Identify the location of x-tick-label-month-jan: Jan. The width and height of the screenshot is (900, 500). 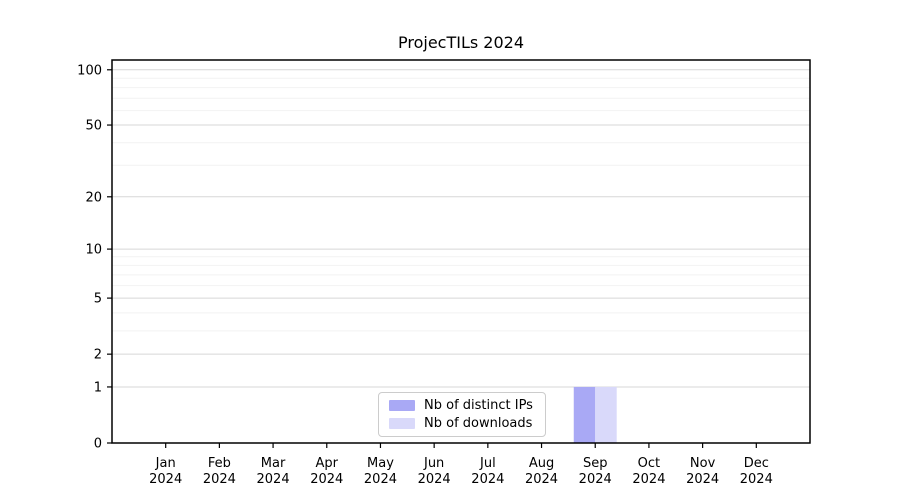
(165, 463).